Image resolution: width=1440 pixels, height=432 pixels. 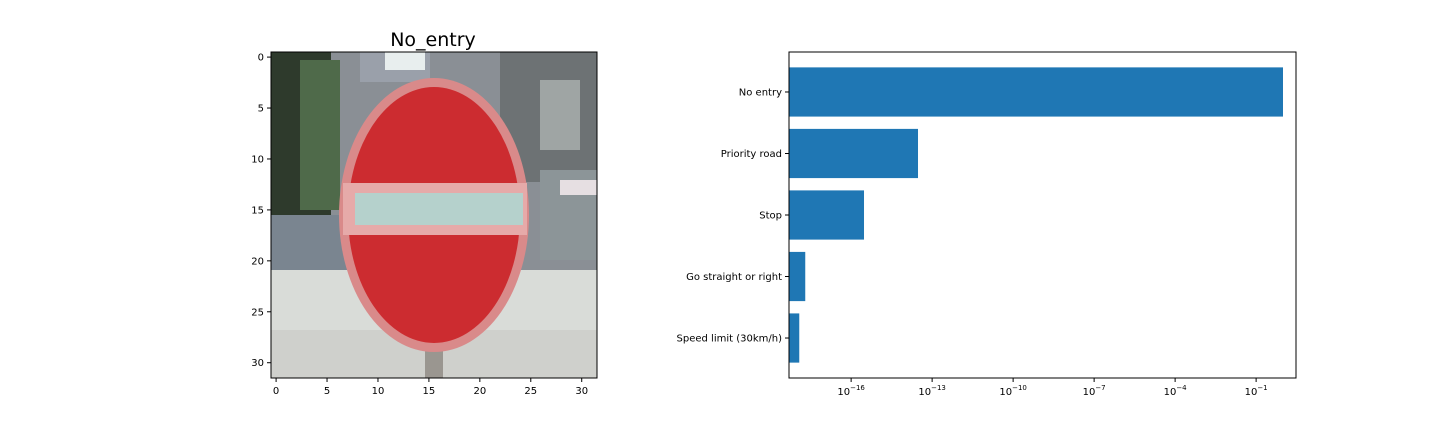 What do you see at coordinates (433, 40) in the screenshot?
I see `image-title: No_entry` at bounding box center [433, 40].